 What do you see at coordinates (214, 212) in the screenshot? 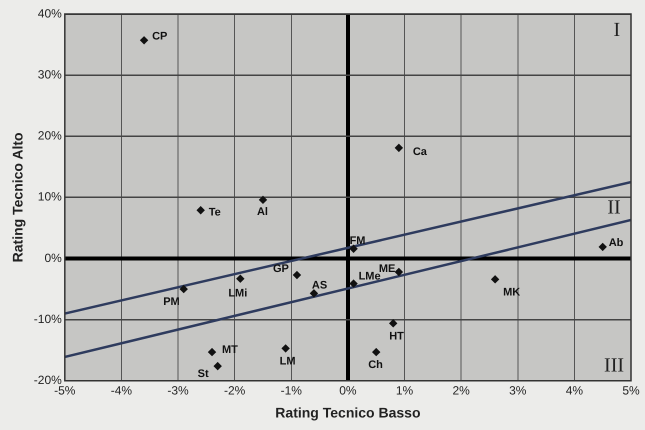
I see `data-label: Te` at bounding box center [214, 212].